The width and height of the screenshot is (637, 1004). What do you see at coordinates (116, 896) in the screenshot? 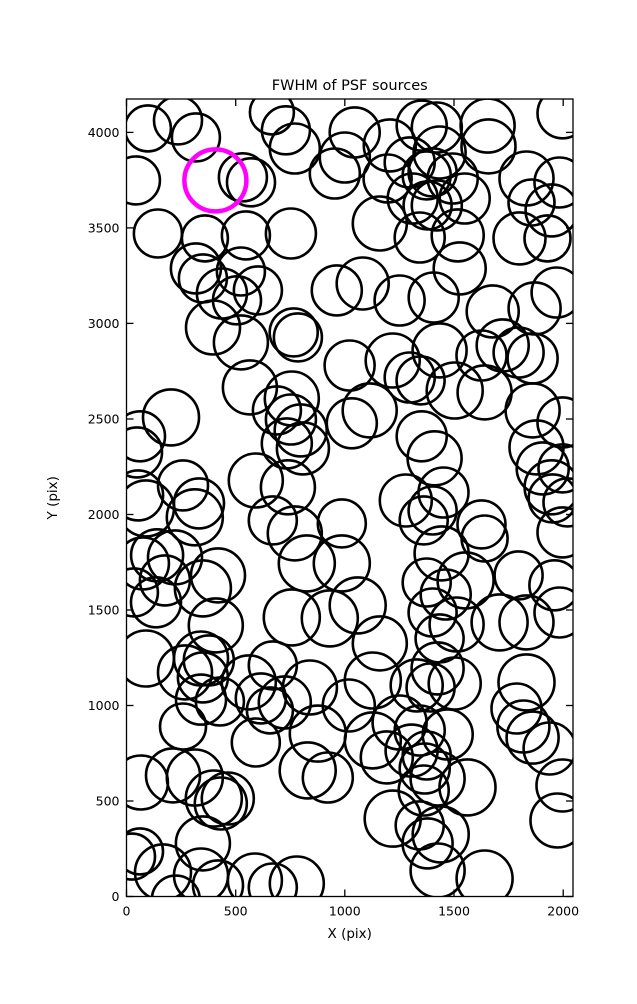
I see `y-tick-label: 0` at bounding box center [116, 896].